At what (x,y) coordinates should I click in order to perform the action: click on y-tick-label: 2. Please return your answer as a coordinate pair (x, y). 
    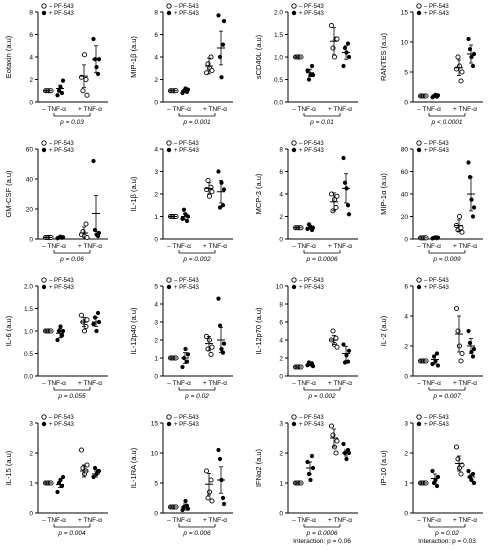
    Looking at the image, I should click on (31, 454).